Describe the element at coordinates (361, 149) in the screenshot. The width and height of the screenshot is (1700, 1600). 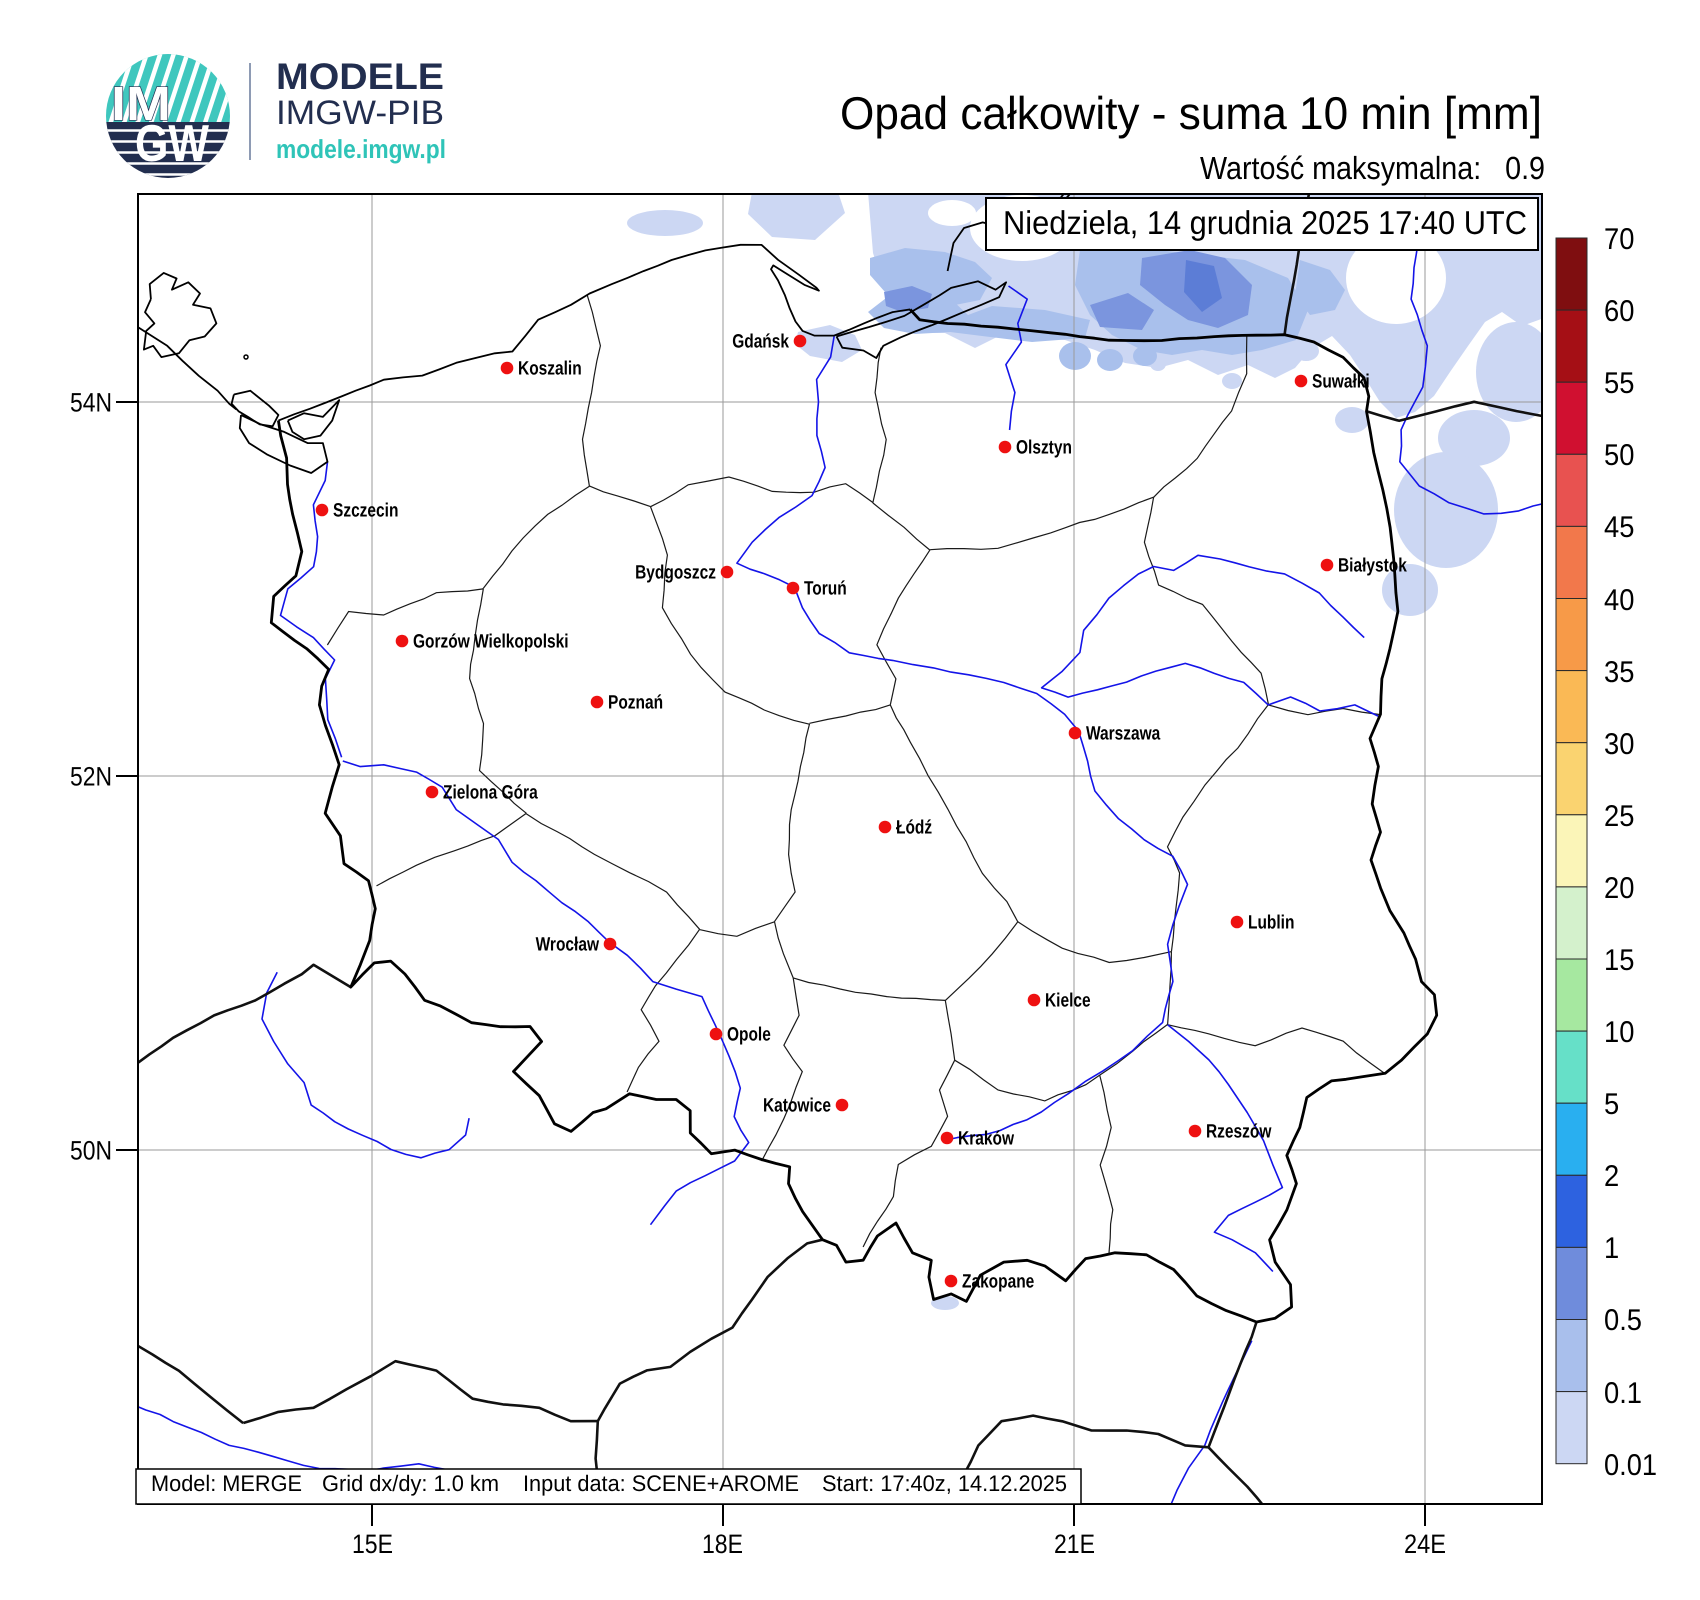
I see `svg-text: modele.imgw.pl` at that location.